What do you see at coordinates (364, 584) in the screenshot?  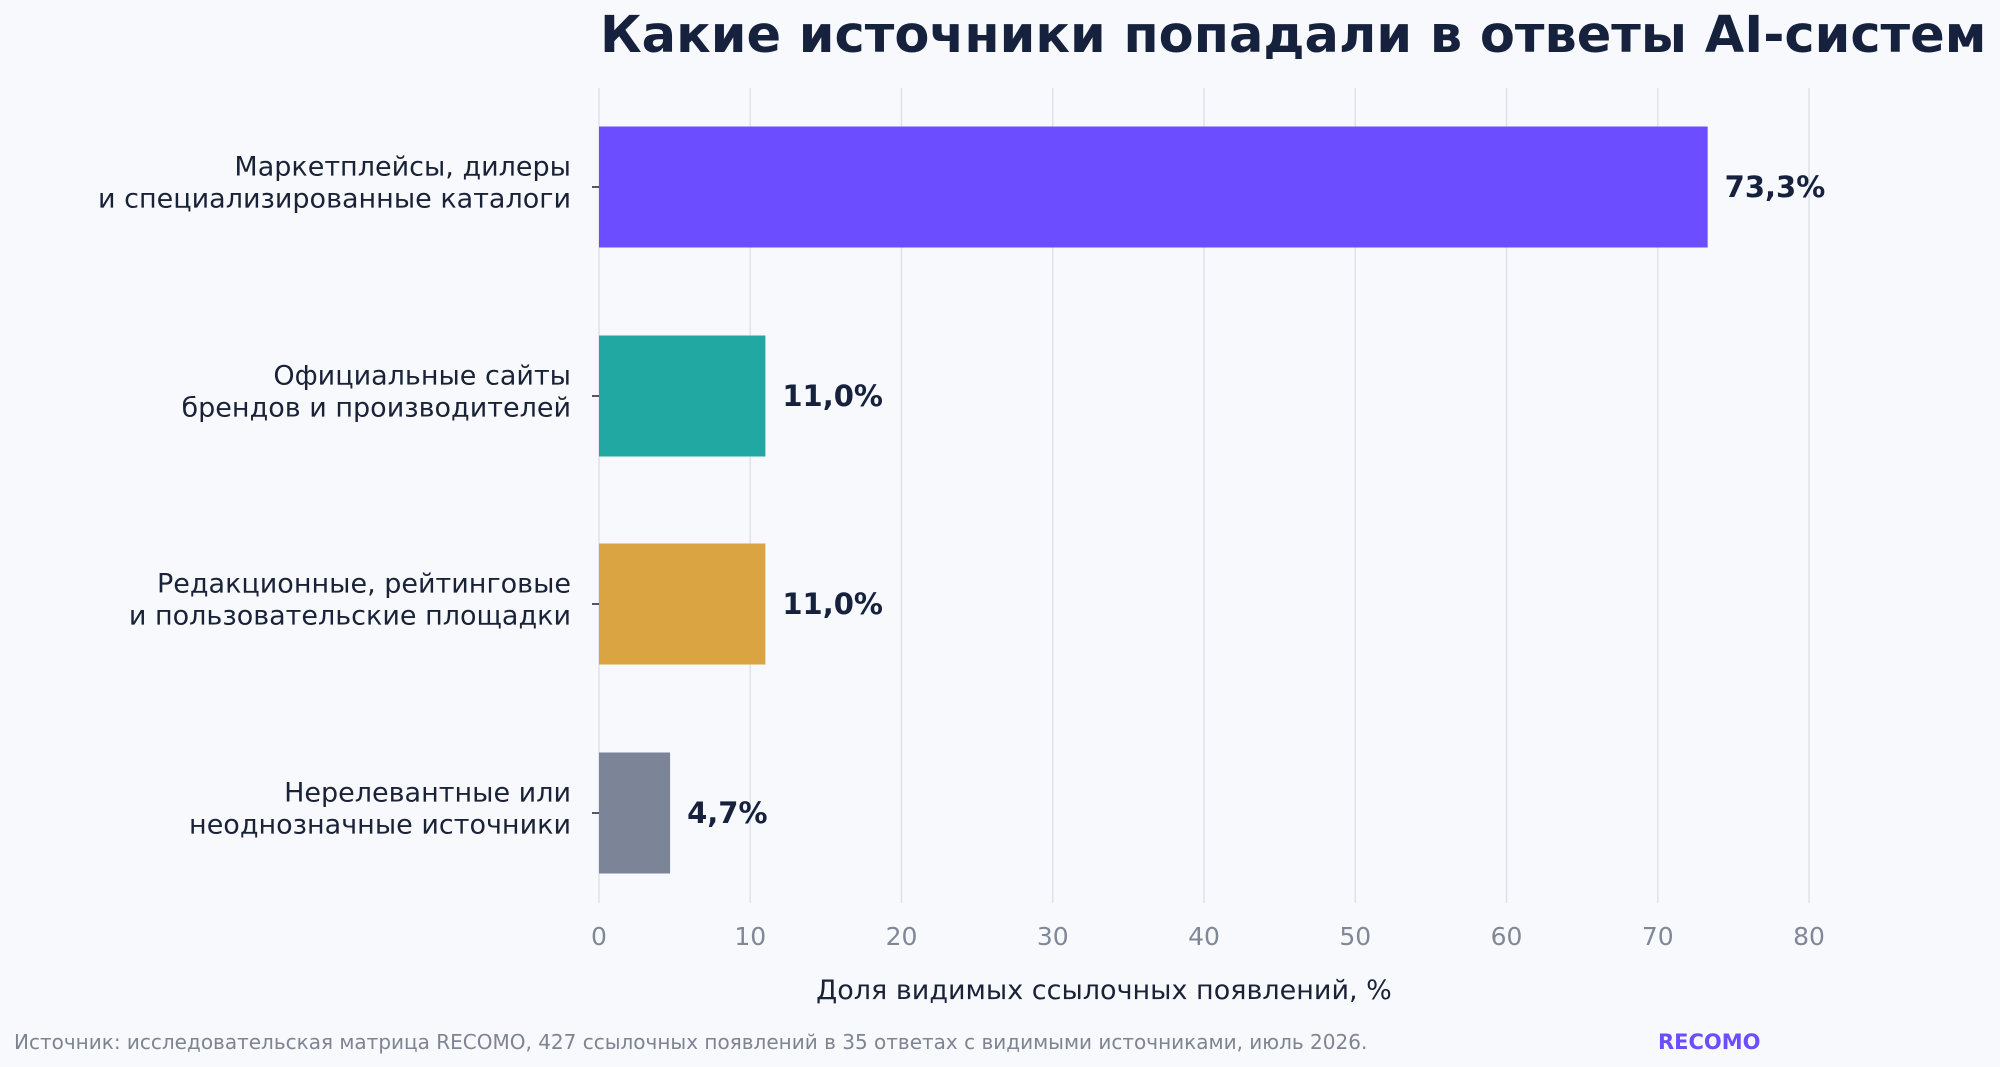 I see `category-label-3-line-1: Редакционные, рейтинговые` at bounding box center [364, 584].